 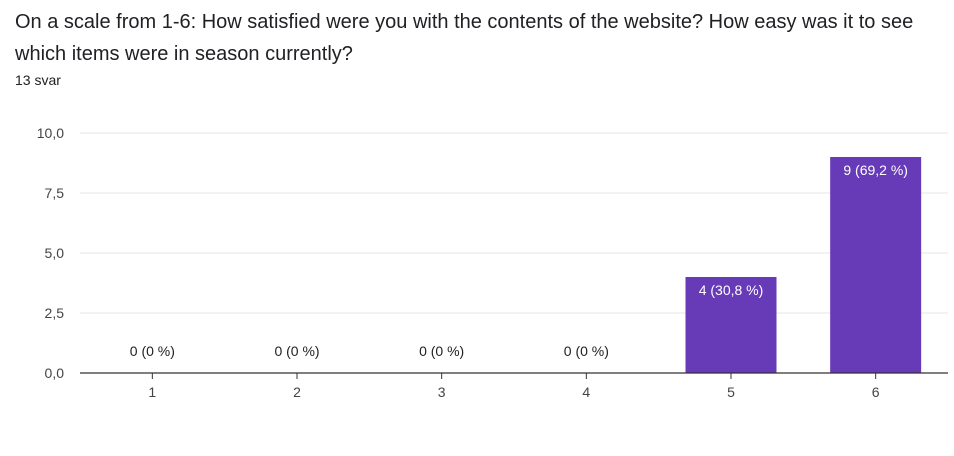 What do you see at coordinates (442, 392) in the screenshot?
I see `x-tick-label: 3` at bounding box center [442, 392].